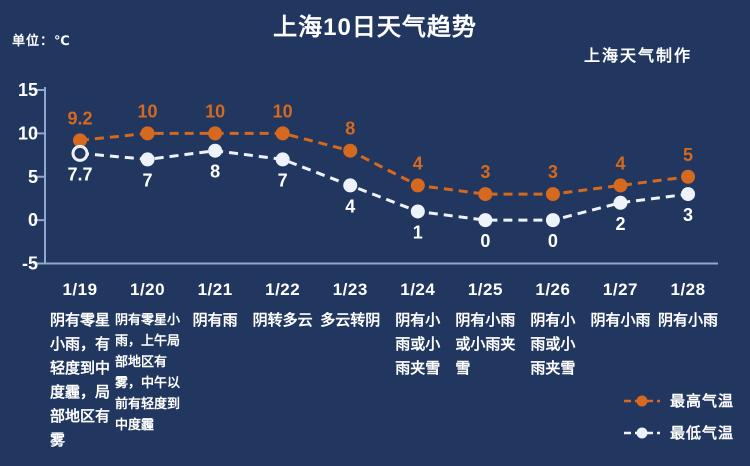  Describe the element at coordinates (620, 306) in the screenshot. I see `forecast-column: 1/27 阴有小雨` at that location.